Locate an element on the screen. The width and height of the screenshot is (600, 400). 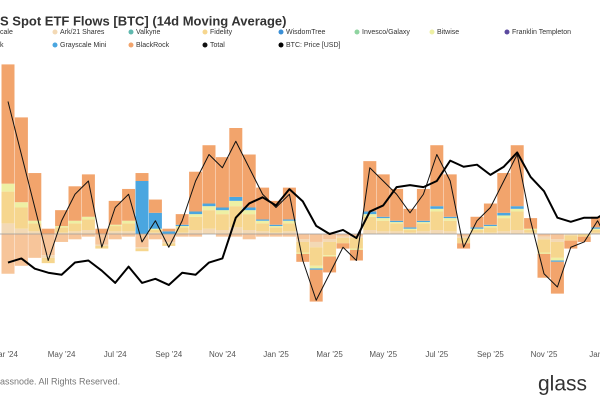
x-tick-label: Sep '25 is located at coordinates (490, 354).